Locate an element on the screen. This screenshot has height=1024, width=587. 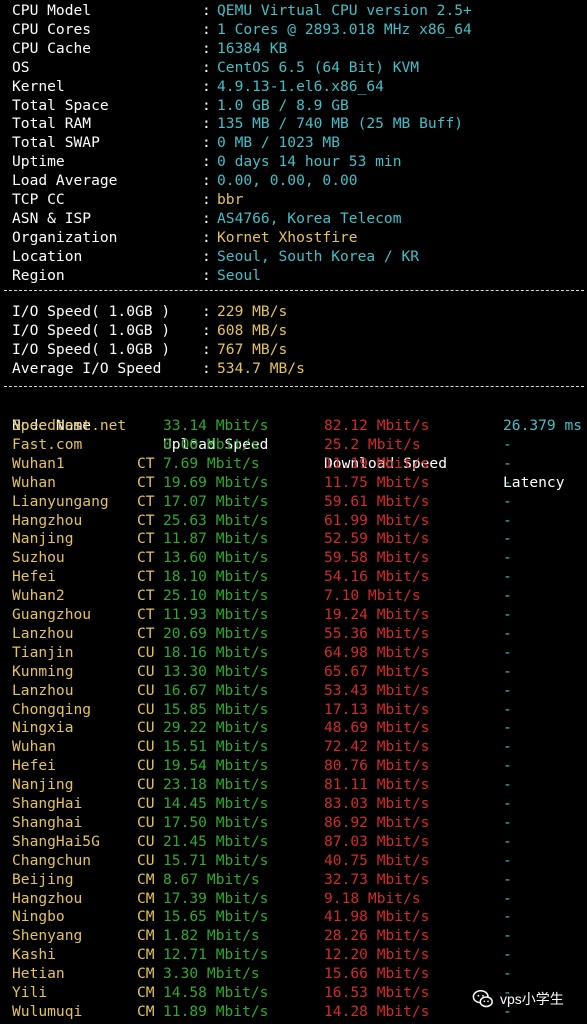
sysinfo-value: AS4766, Korea Telecom is located at coordinates (309, 218).